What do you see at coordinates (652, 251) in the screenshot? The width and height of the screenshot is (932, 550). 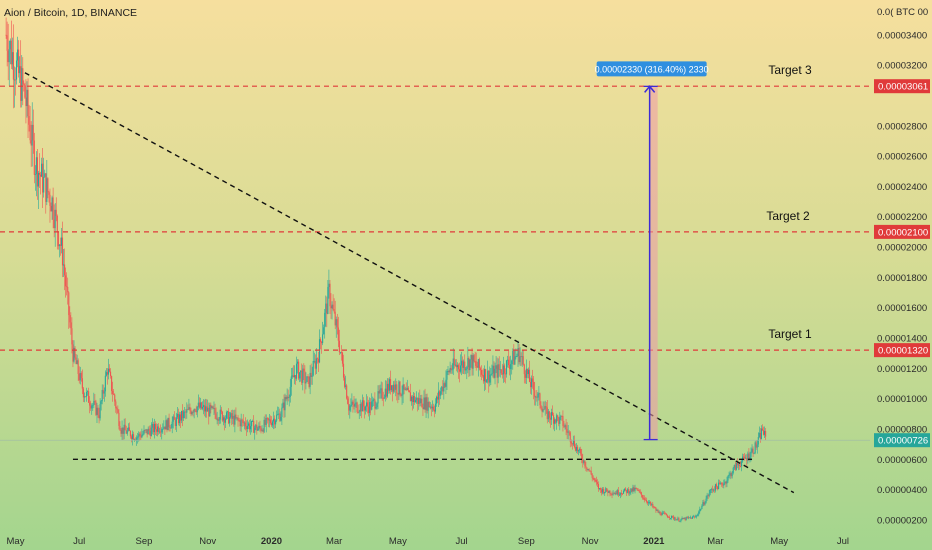 I see `measure-tool: 0.00002330 (316.40%) 2330` at bounding box center [652, 251].